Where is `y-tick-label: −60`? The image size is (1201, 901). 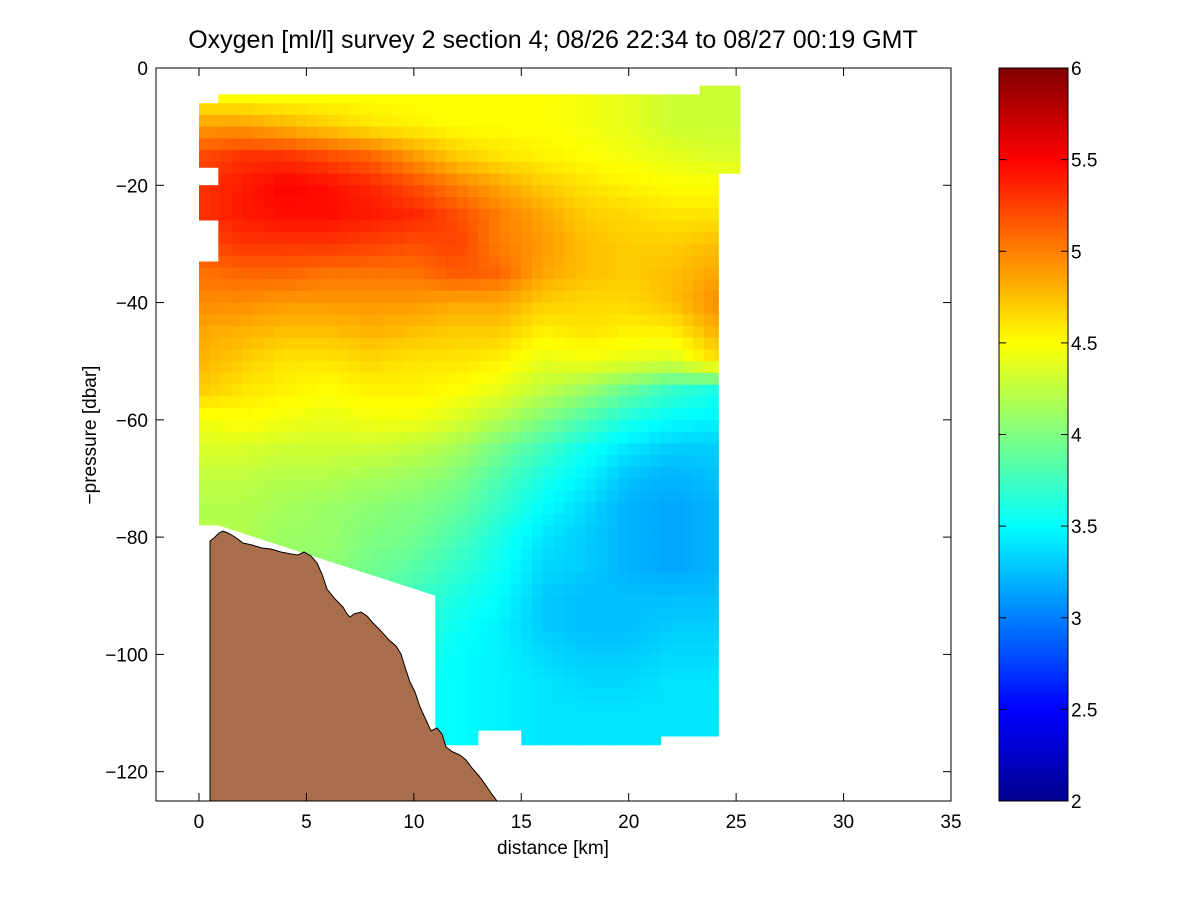 y-tick-label: −60 is located at coordinates (132, 421).